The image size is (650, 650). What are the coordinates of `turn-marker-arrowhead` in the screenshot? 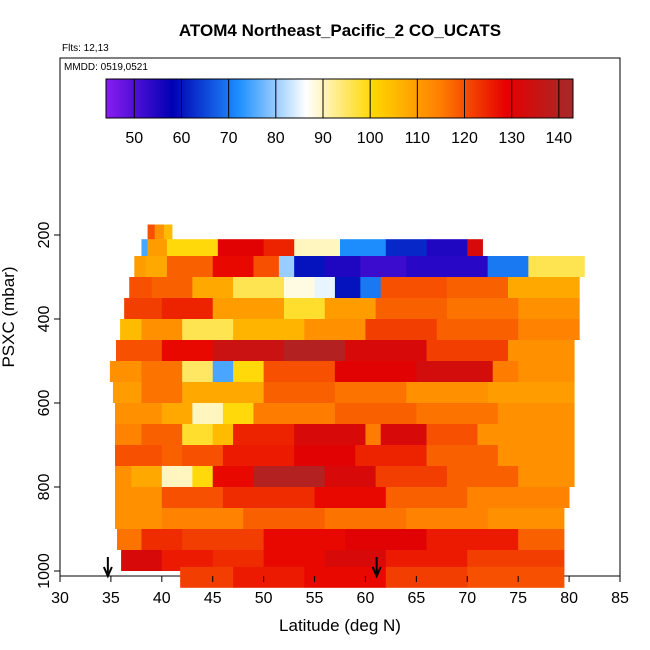 It's located at (376, 572).